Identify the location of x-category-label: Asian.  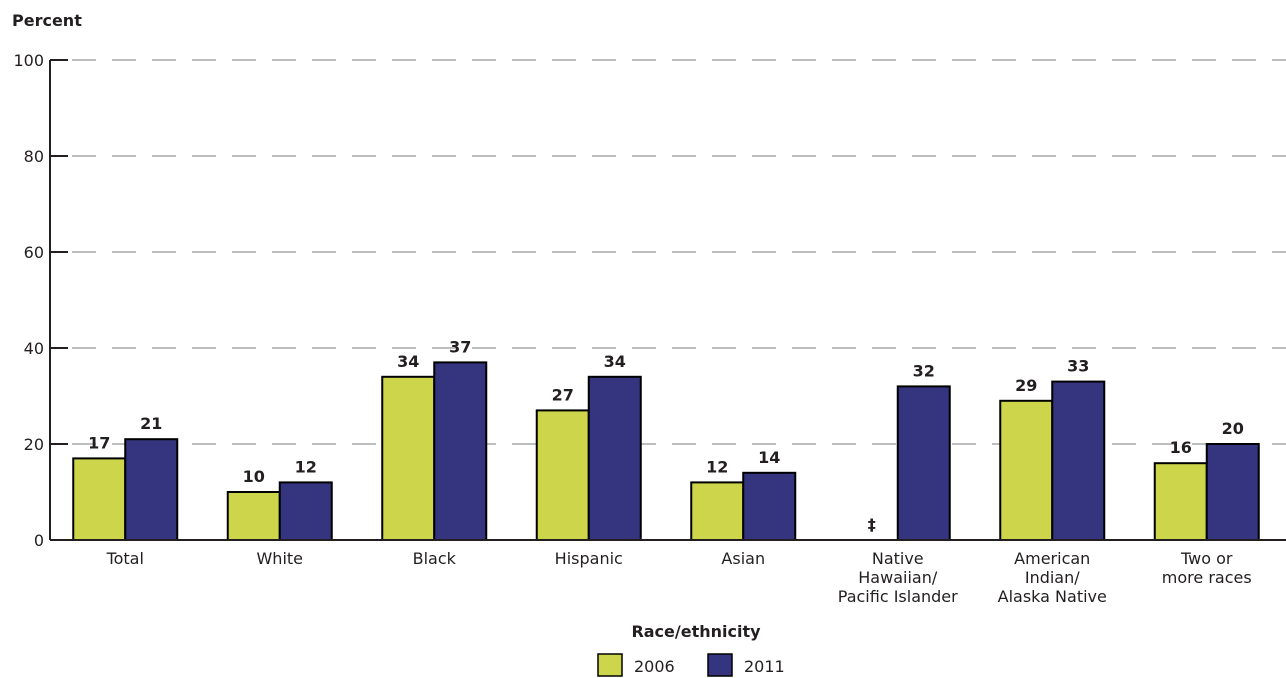
(743, 558).